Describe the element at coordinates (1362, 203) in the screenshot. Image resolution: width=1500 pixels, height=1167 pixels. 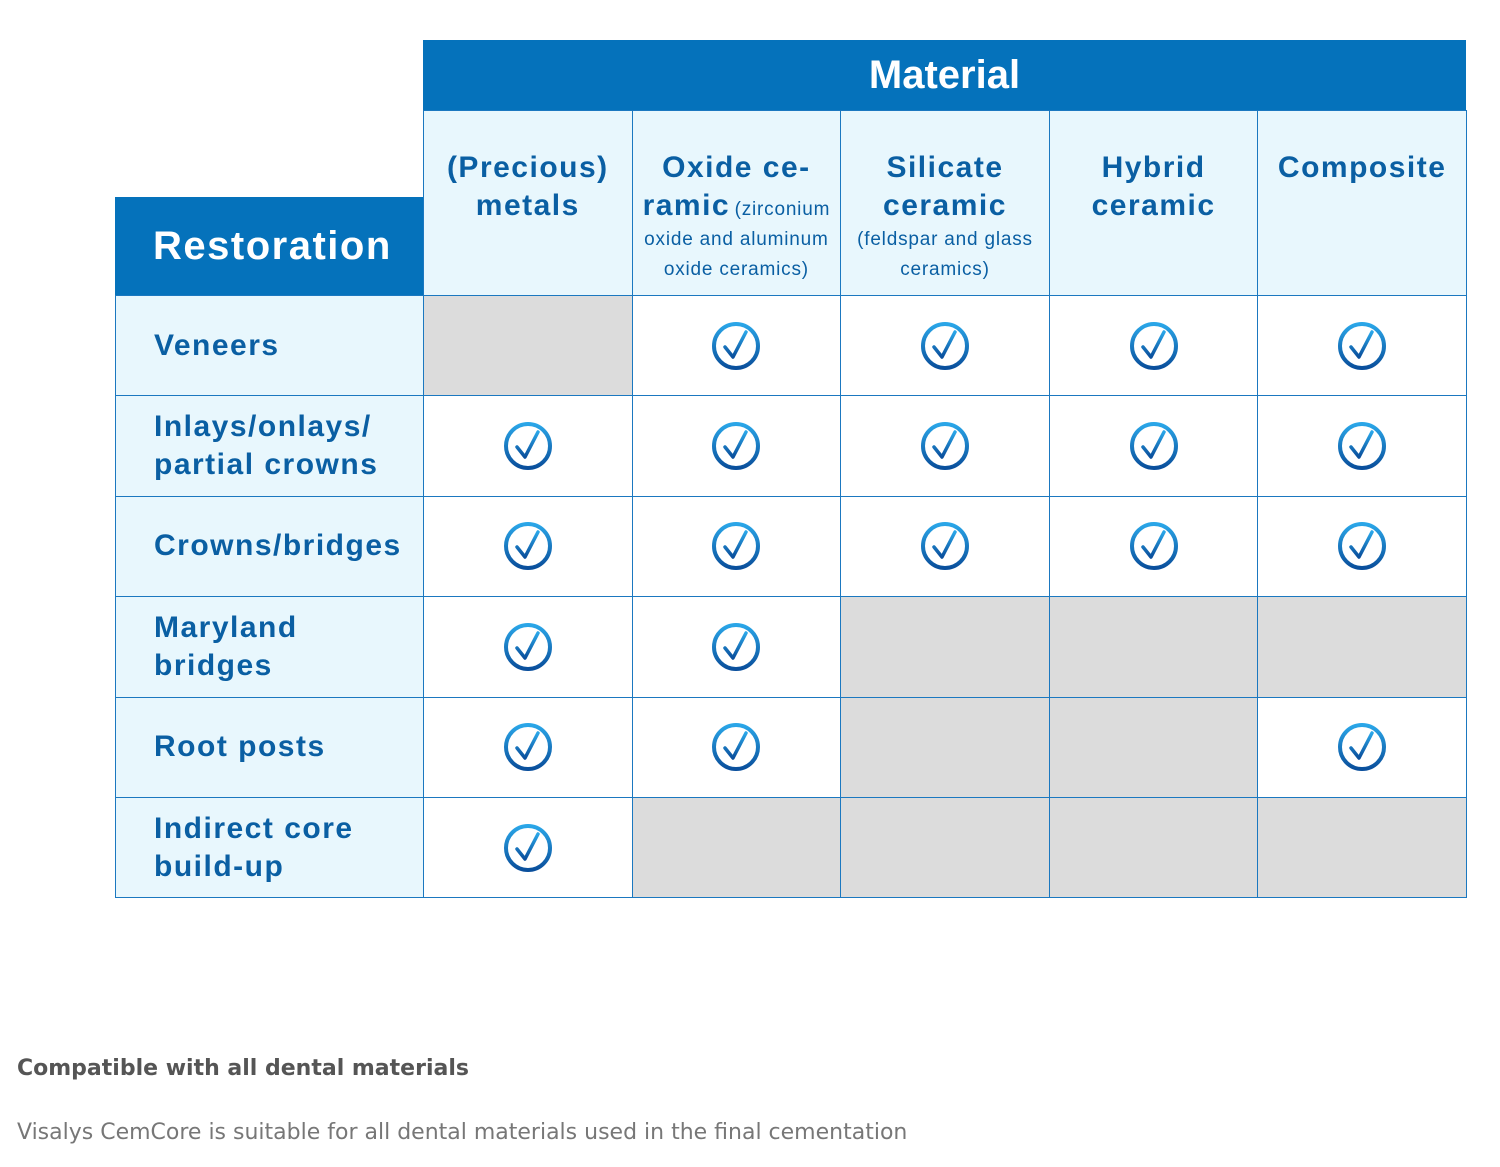
I see `column-header: Composite` at that location.